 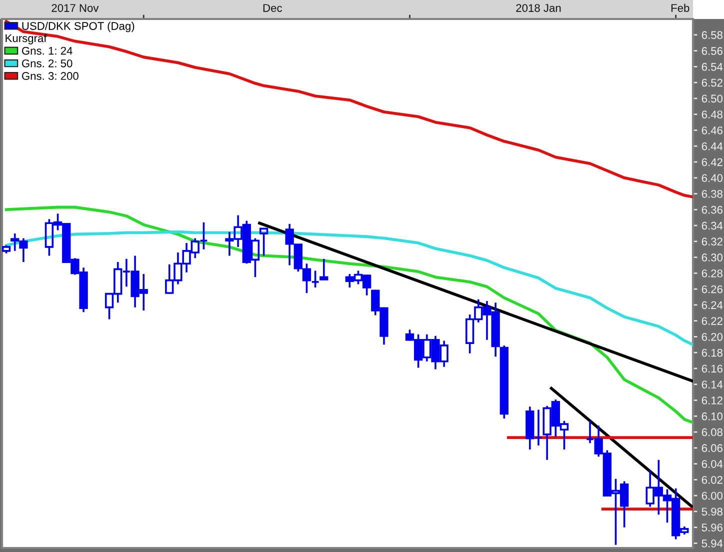 I want to click on y-tick-label: 6.20, so click(x=712, y=336).